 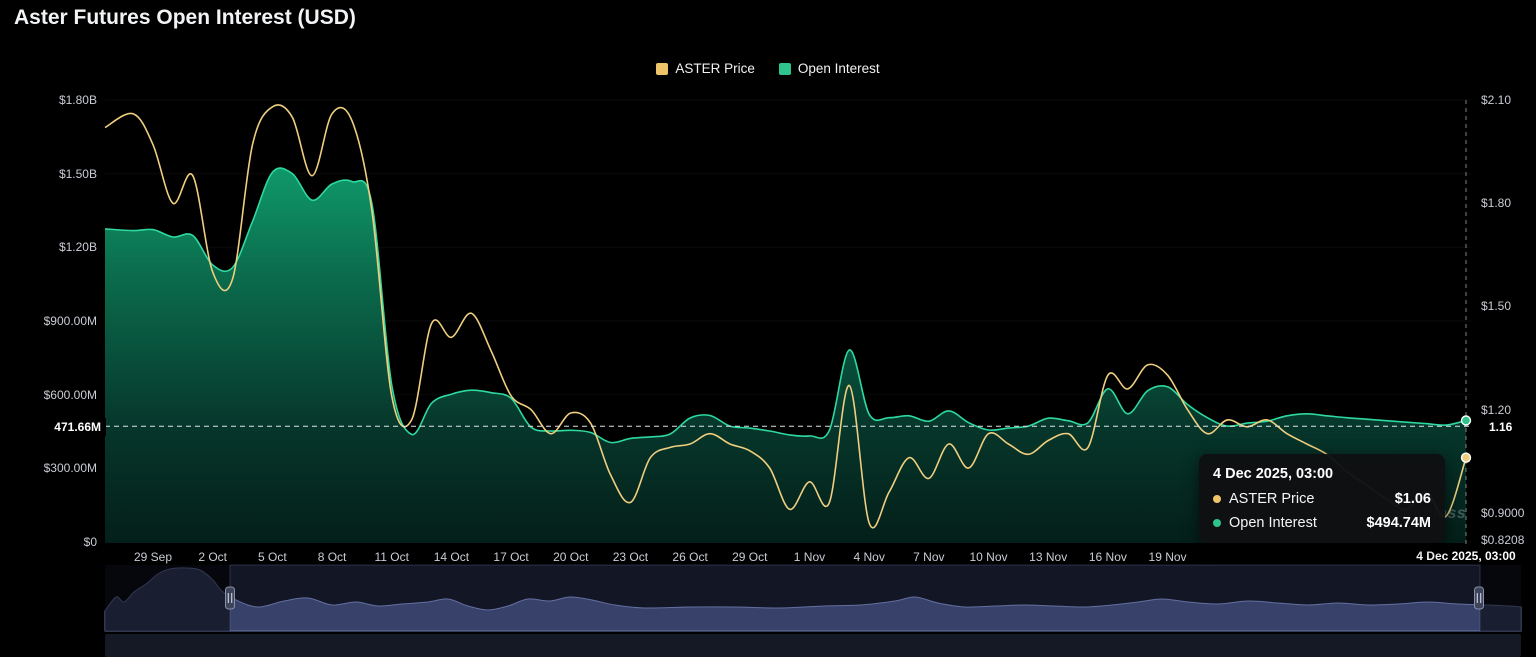 What do you see at coordinates (715, 68) in the screenshot?
I see `legend-label: ASTER Price` at bounding box center [715, 68].